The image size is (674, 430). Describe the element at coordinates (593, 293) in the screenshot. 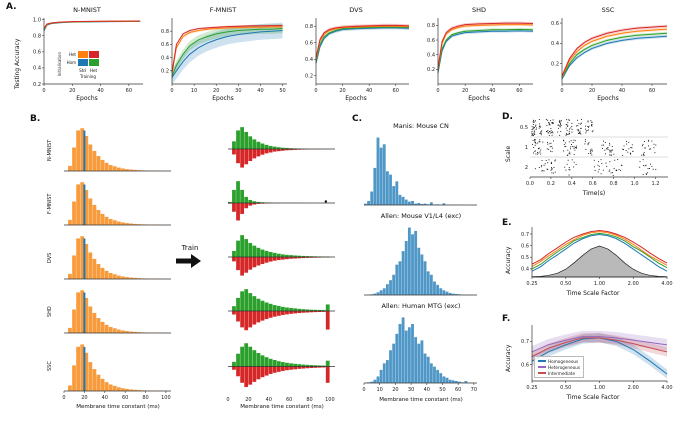

I see `xlabel-timescale-e: Time Scale Factor` at that location.